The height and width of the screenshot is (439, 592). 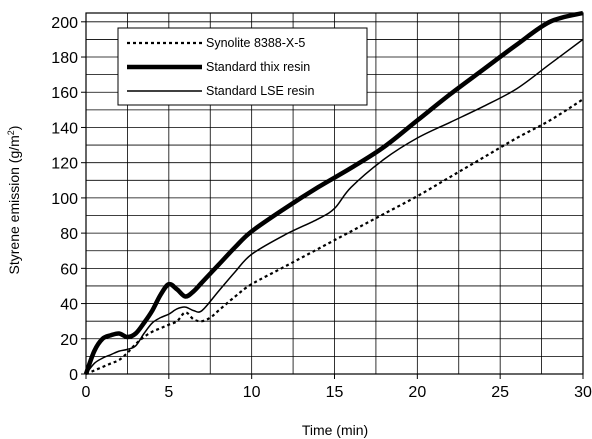 I want to click on y-tick-label: 20, so click(x=69, y=340).